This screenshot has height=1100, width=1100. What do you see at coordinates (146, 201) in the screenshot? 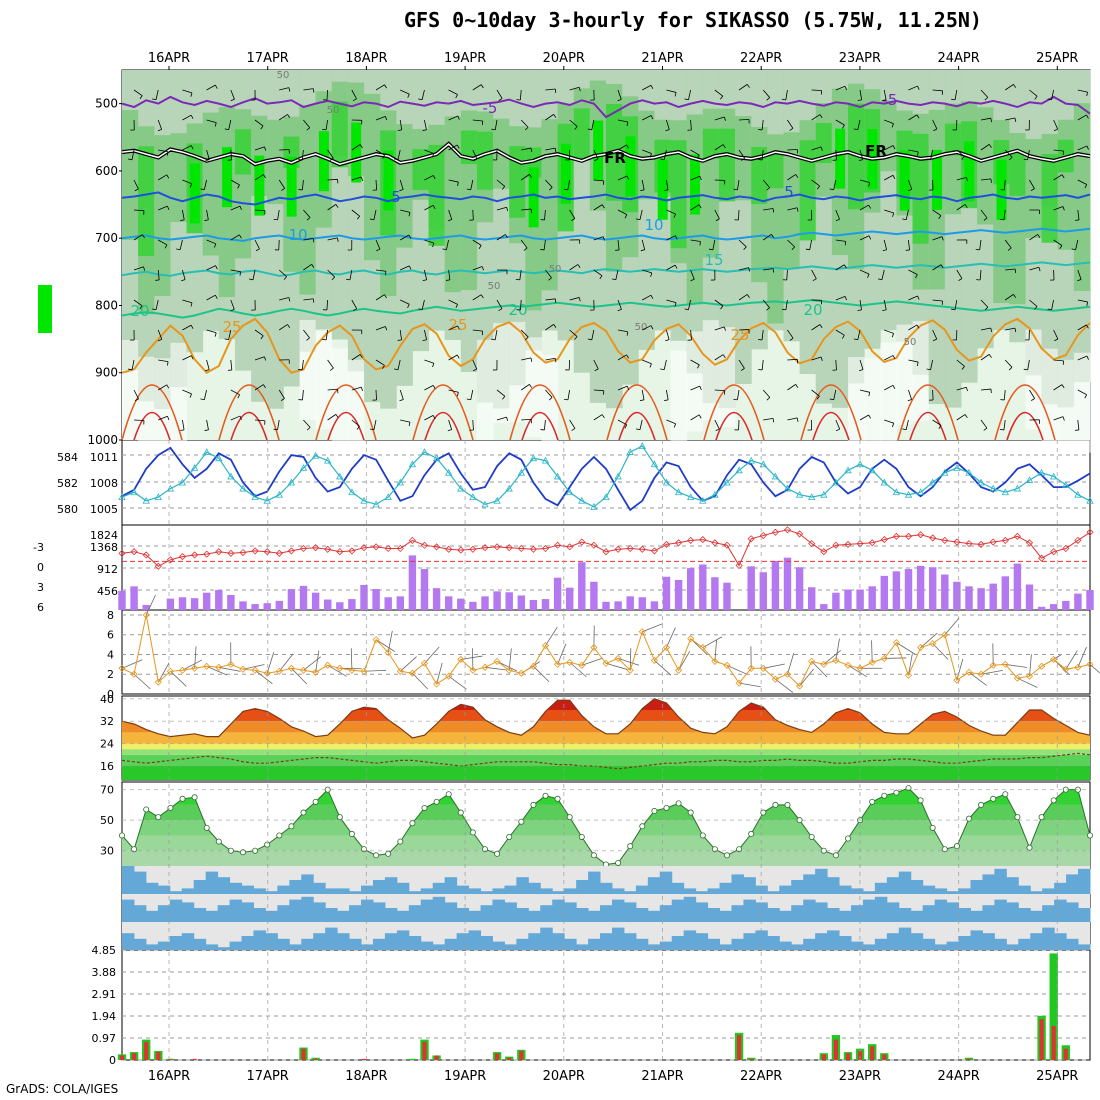
I see `rh-band-green` at bounding box center [146, 201].